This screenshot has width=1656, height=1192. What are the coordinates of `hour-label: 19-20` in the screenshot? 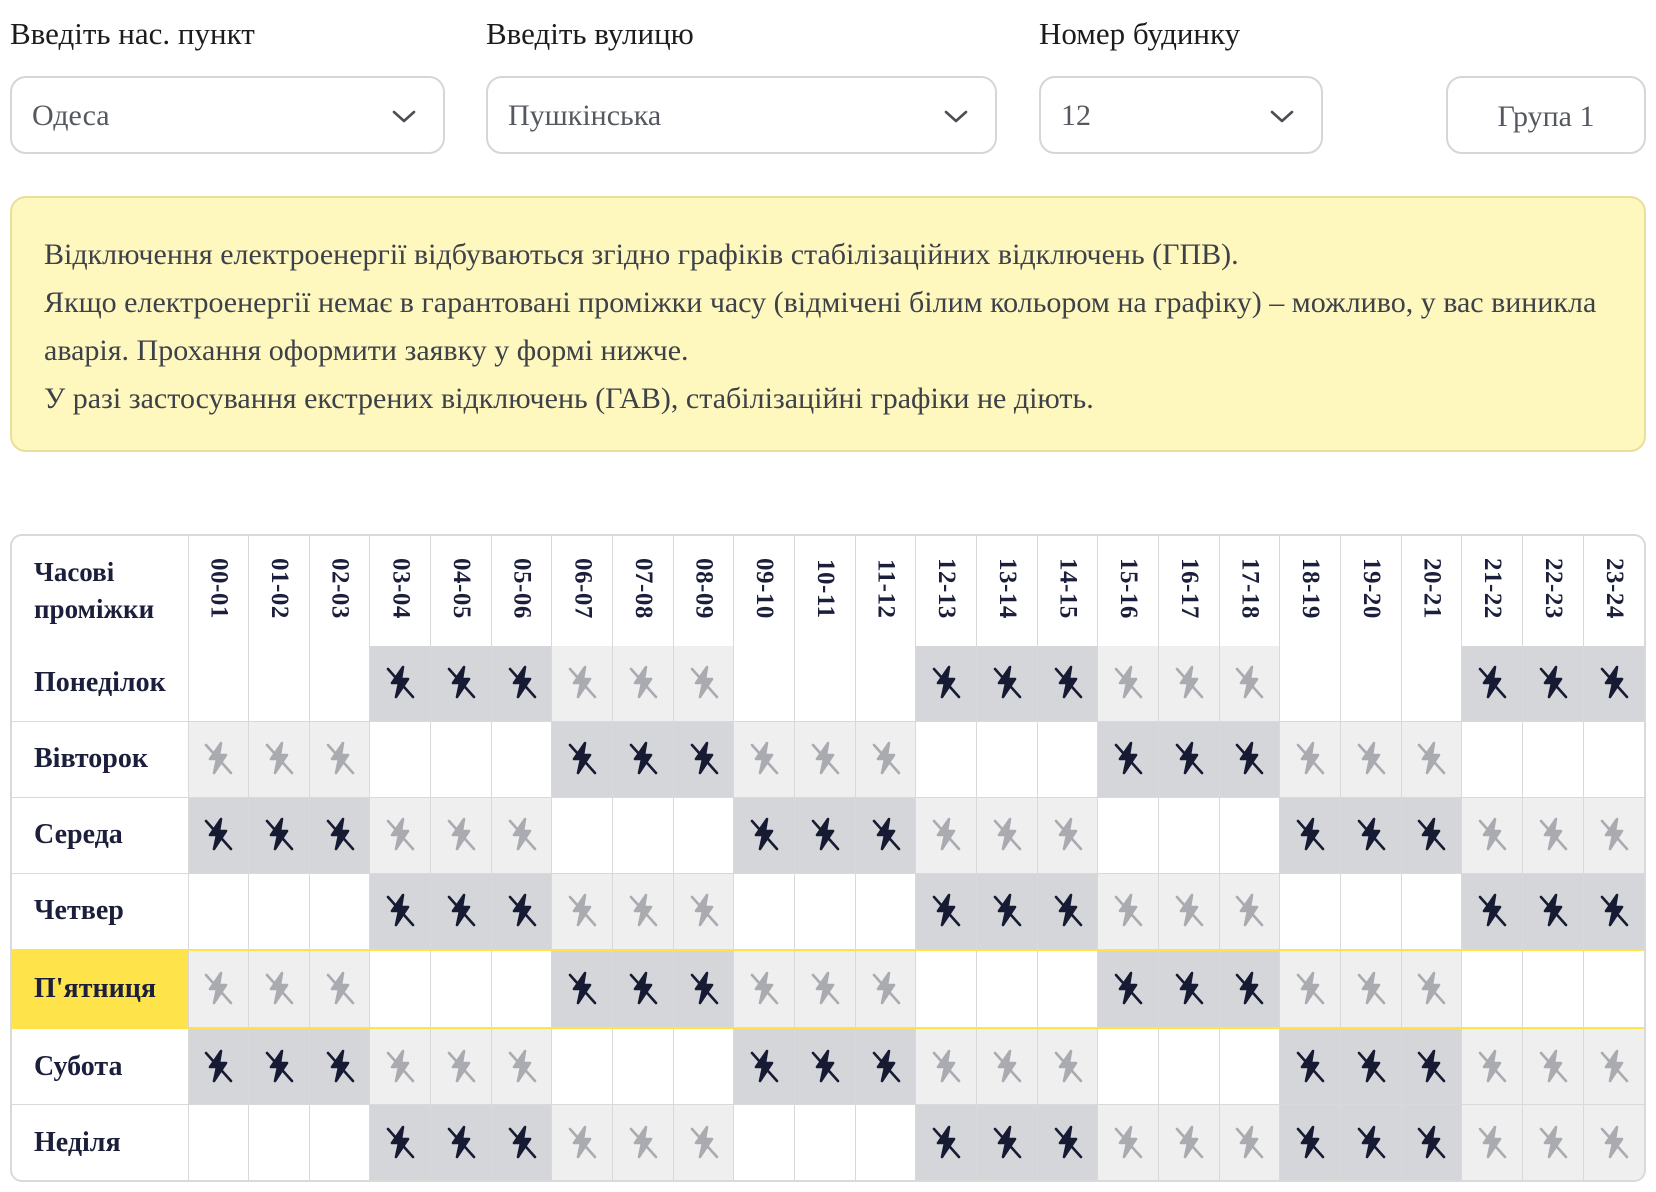 It's located at (1371, 588).